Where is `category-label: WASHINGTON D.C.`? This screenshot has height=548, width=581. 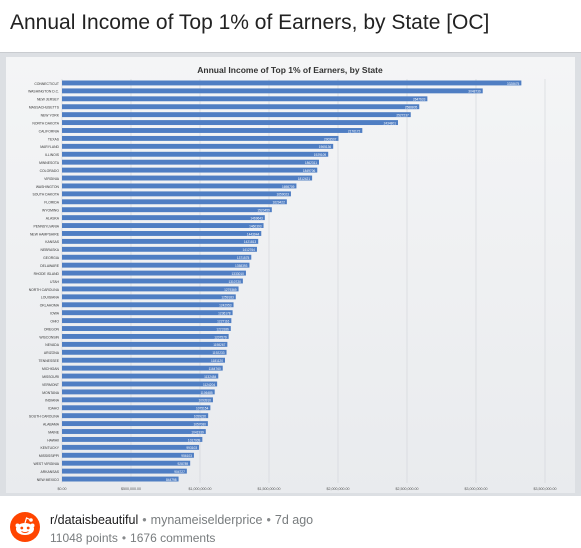 category-label: WASHINGTON D.C. is located at coordinates (43, 92).